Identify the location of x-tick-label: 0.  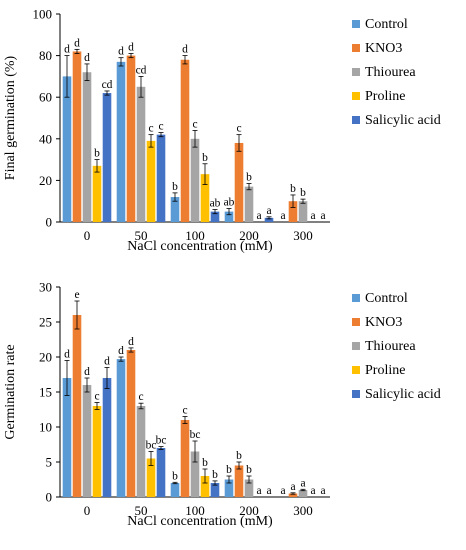
(87, 235).